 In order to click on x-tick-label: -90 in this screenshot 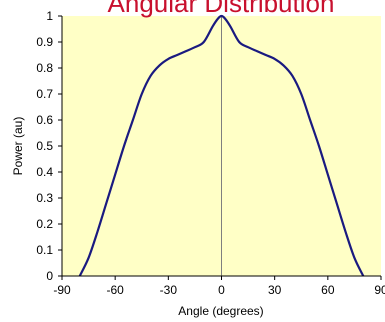, I will do `click(62, 290)`.